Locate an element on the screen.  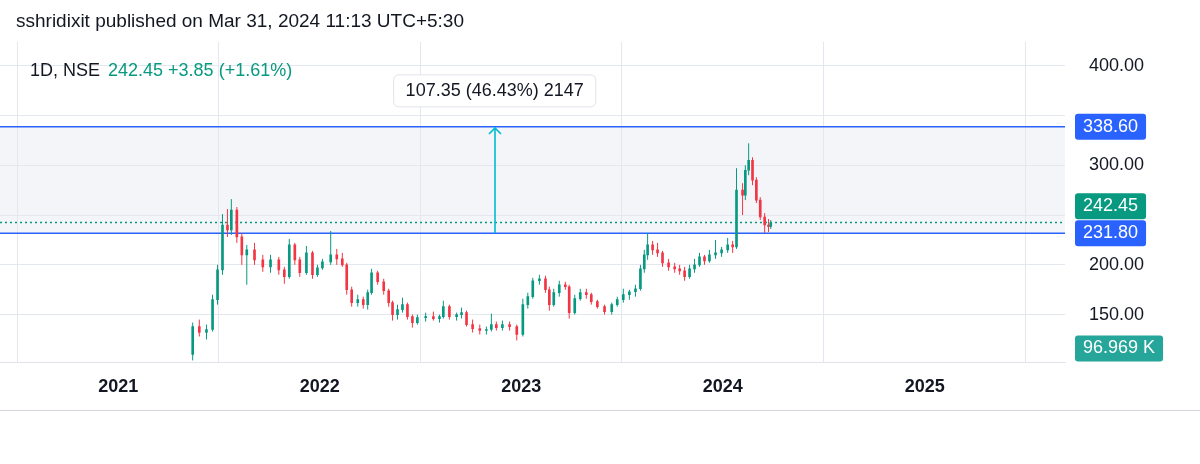
annotation: 107.35 (46.43%) 2147 is located at coordinates (494, 89).